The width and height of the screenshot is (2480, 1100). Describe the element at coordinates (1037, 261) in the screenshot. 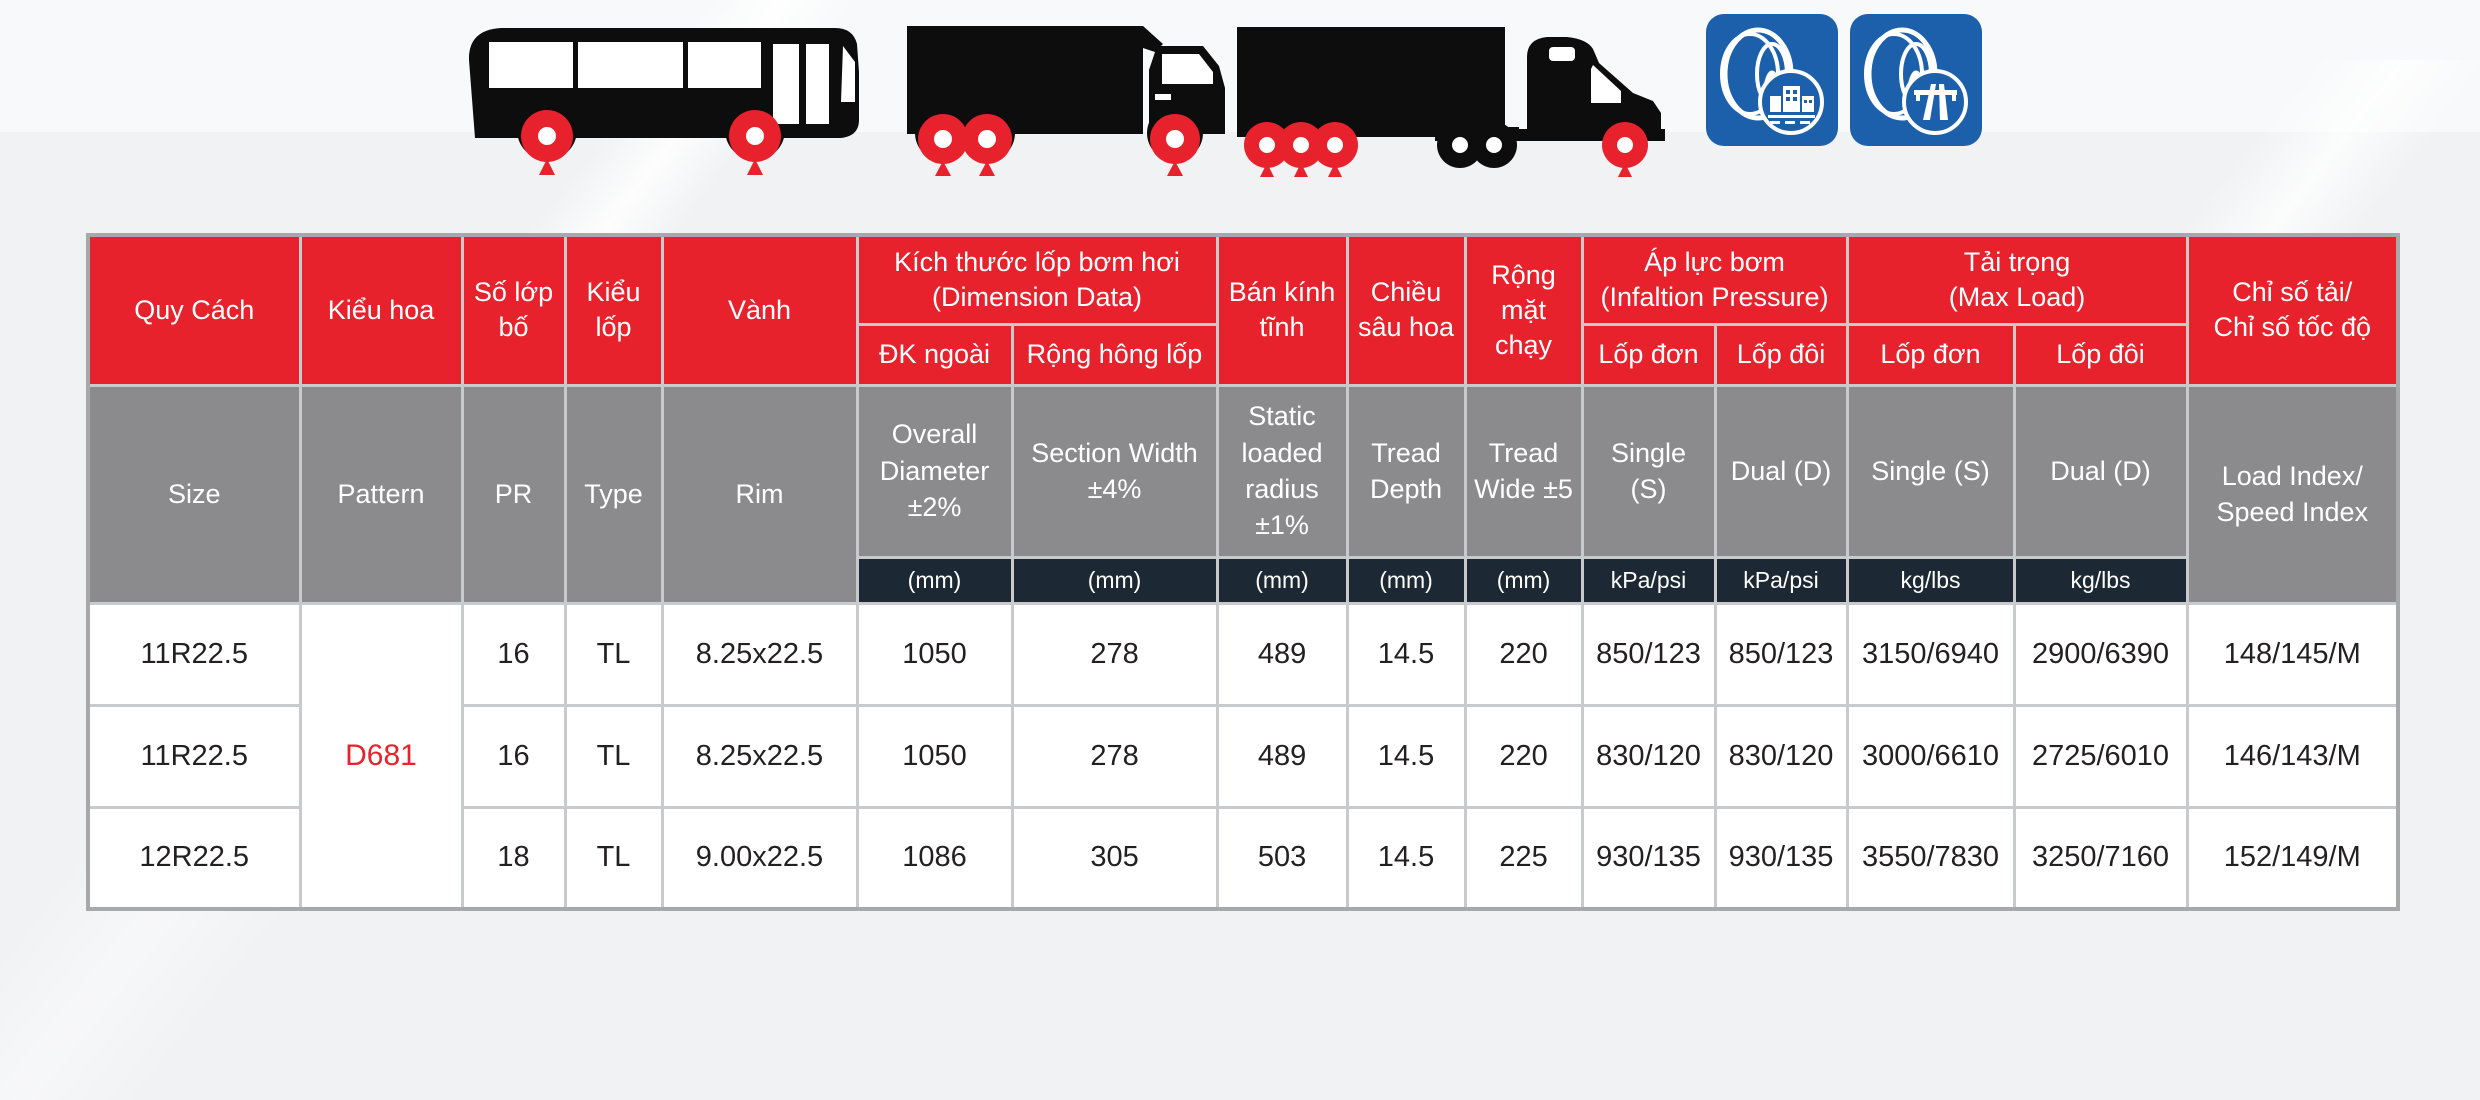

I see `group-dimension-vi: Kích thước lốp bơm hơi` at that location.